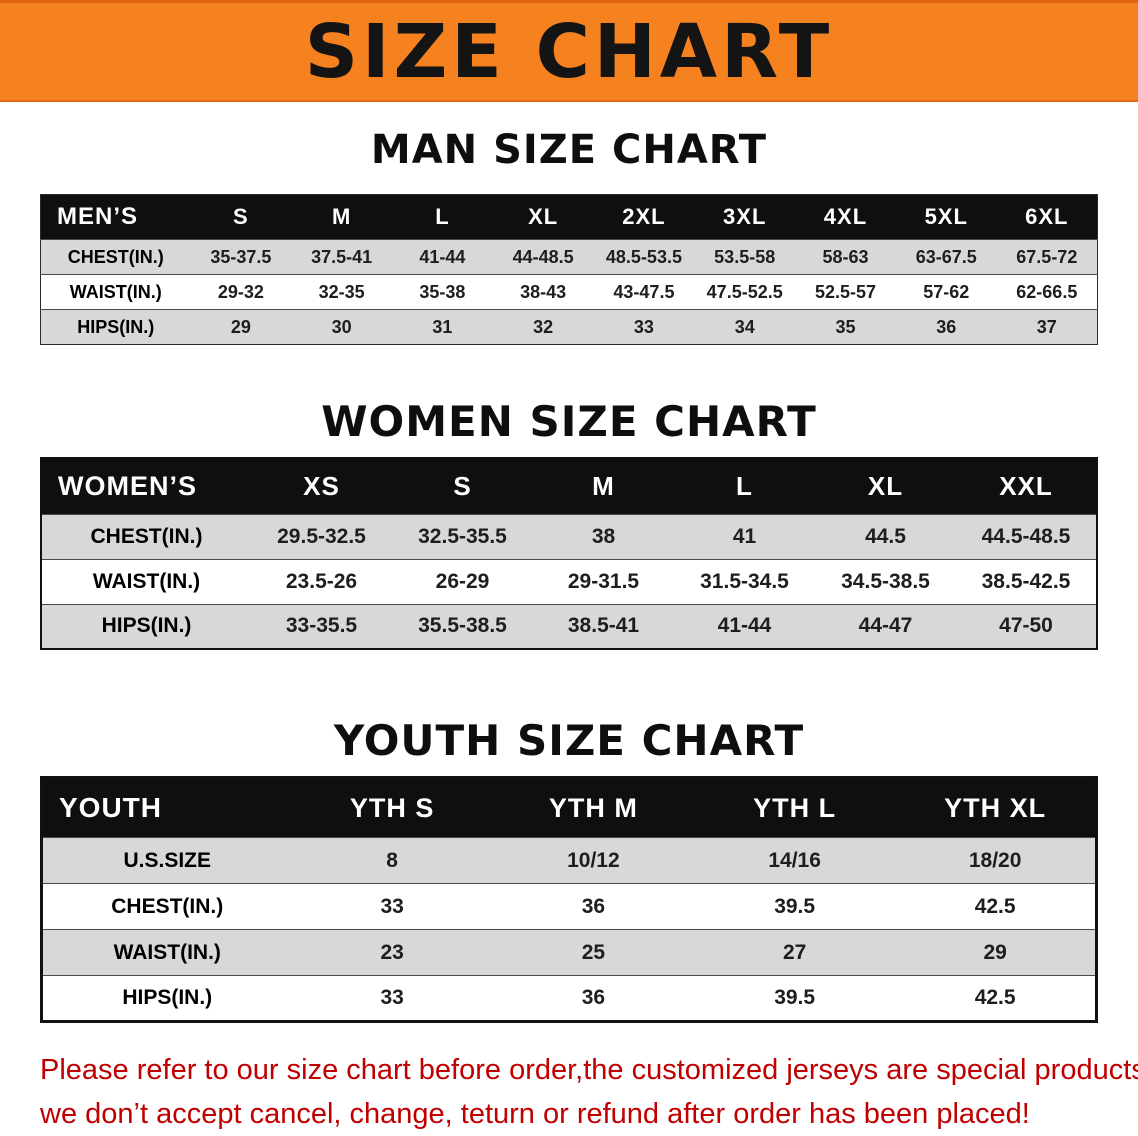 Image resolution: width=1138 pixels, height=1136 pixels. What do you see at coordinates (392, 953) in the screenshot?
I see `value-cell: 23` at bounding box center [392, 953].